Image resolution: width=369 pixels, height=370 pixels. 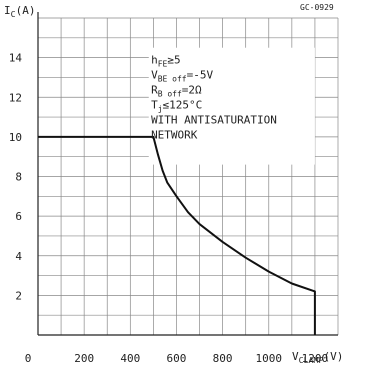 I want to click on annotation-box, so click(x=231, y=106).